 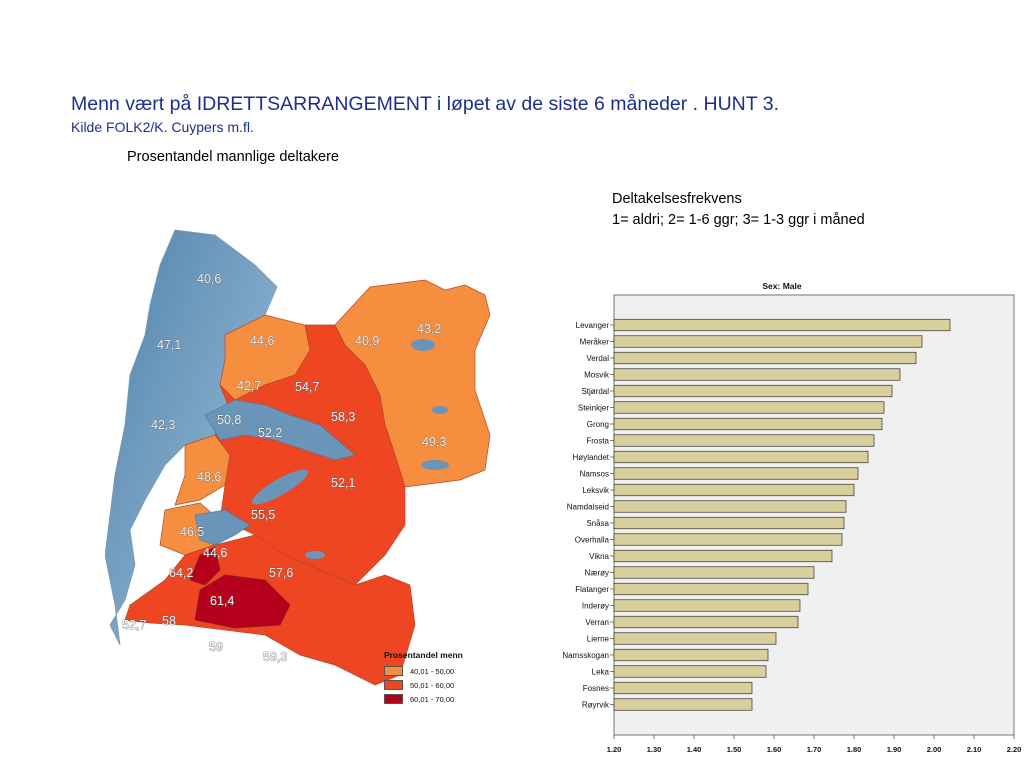 I want to click on category-label: Meråker, so click(x=595, y=341).